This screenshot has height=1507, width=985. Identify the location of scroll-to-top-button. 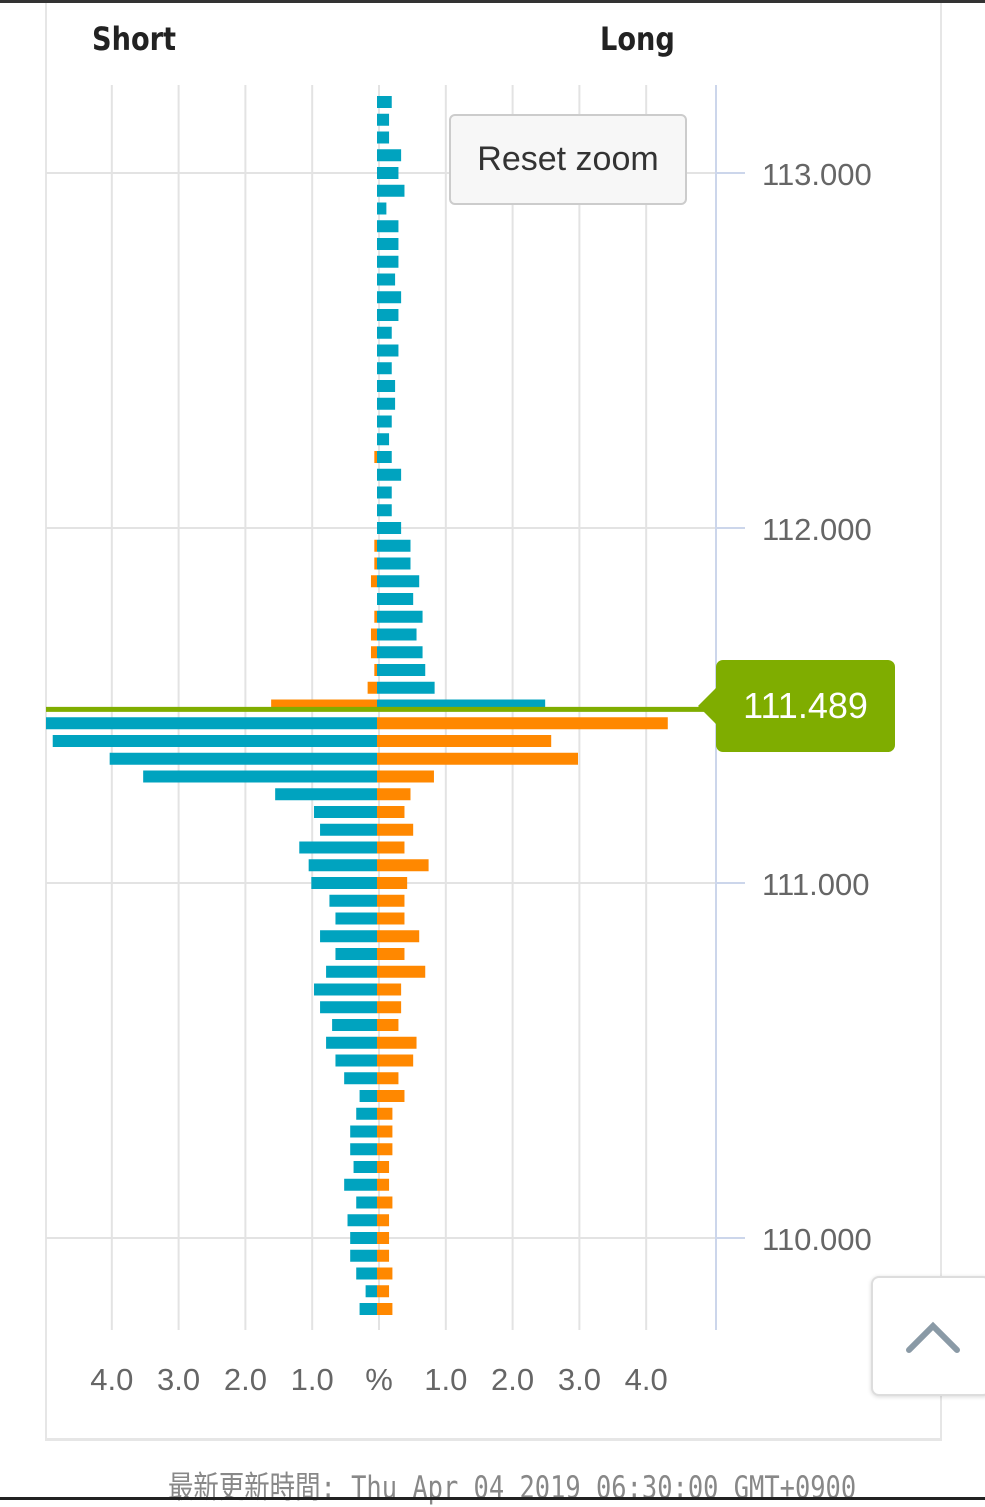
(928, 1336).